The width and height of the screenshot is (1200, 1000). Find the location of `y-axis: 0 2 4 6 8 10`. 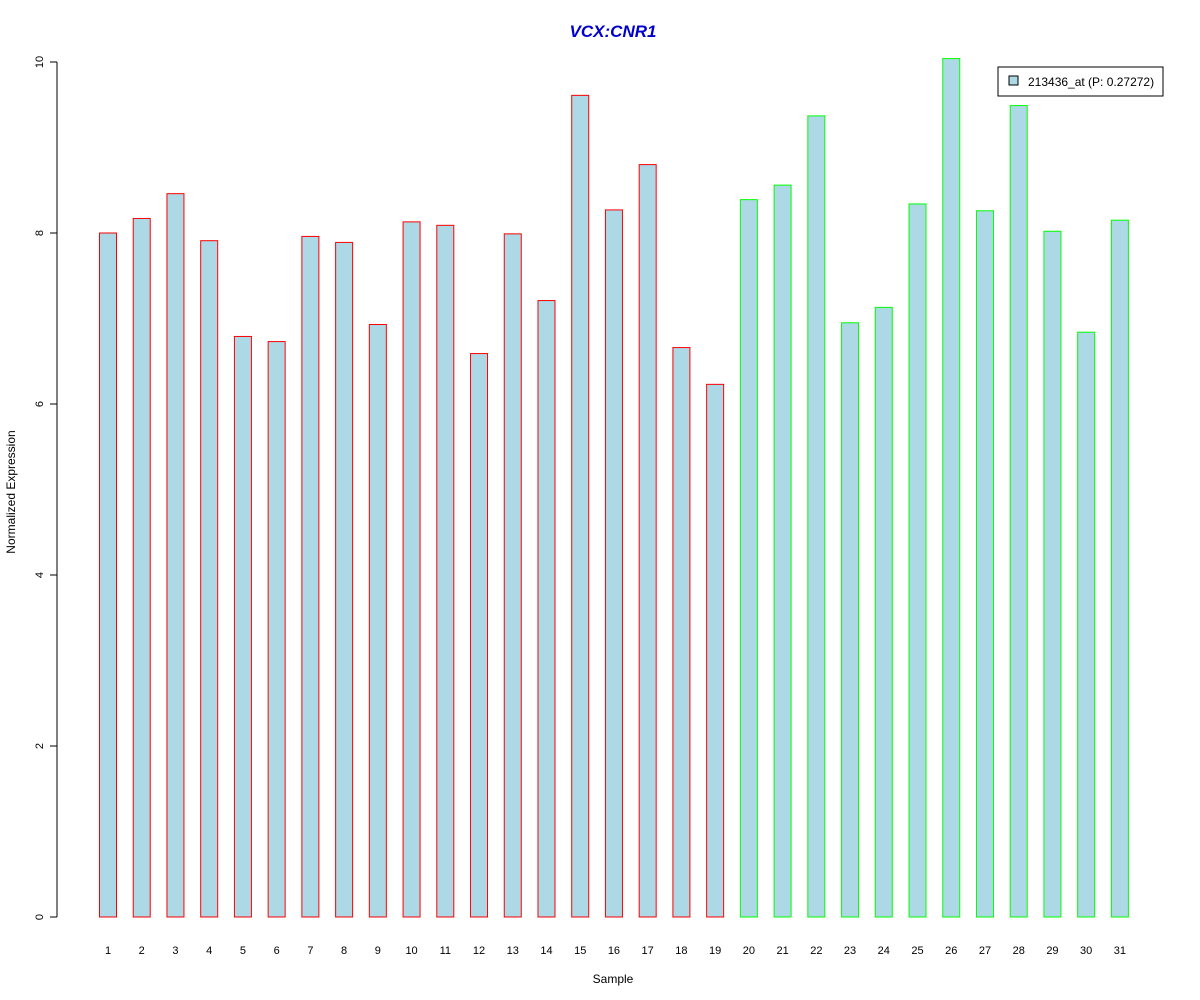

y-axis: 0 2 4 6 8 10 is located at coordinates (46, 488).